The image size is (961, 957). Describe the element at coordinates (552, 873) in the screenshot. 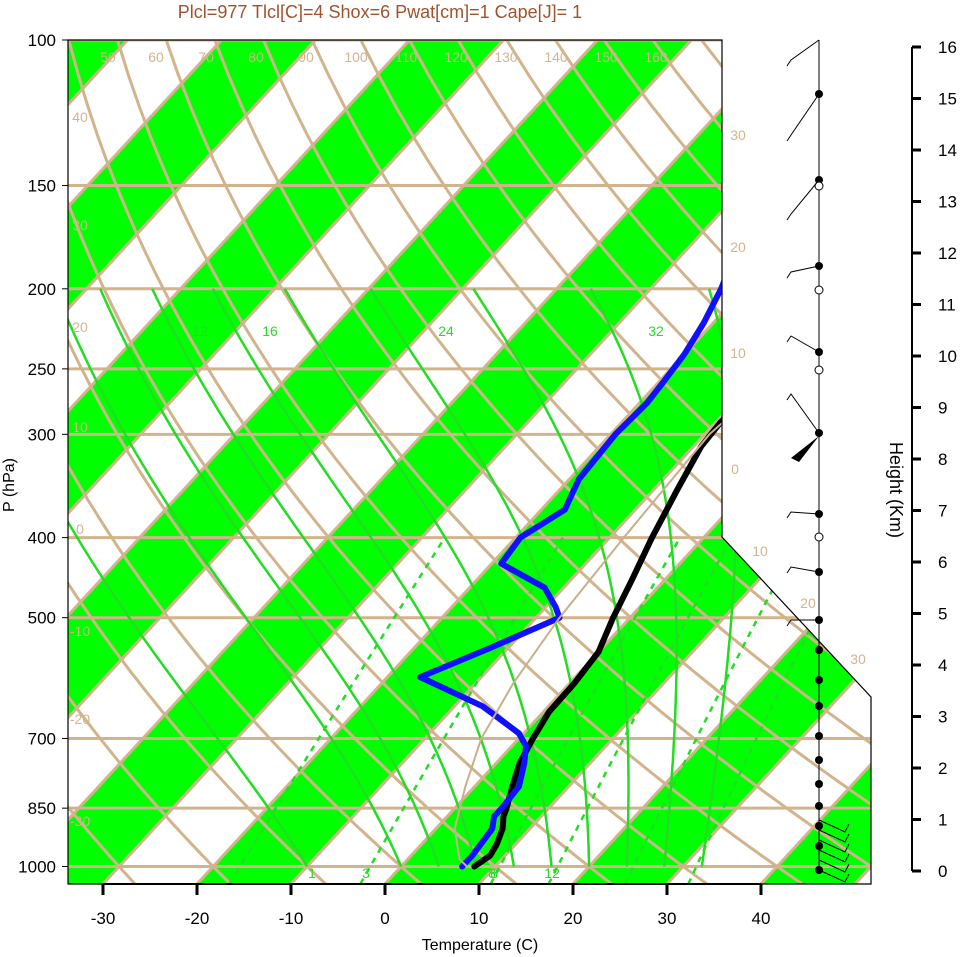

I see `mixing-ratio-bottom-label: 12` at that location.